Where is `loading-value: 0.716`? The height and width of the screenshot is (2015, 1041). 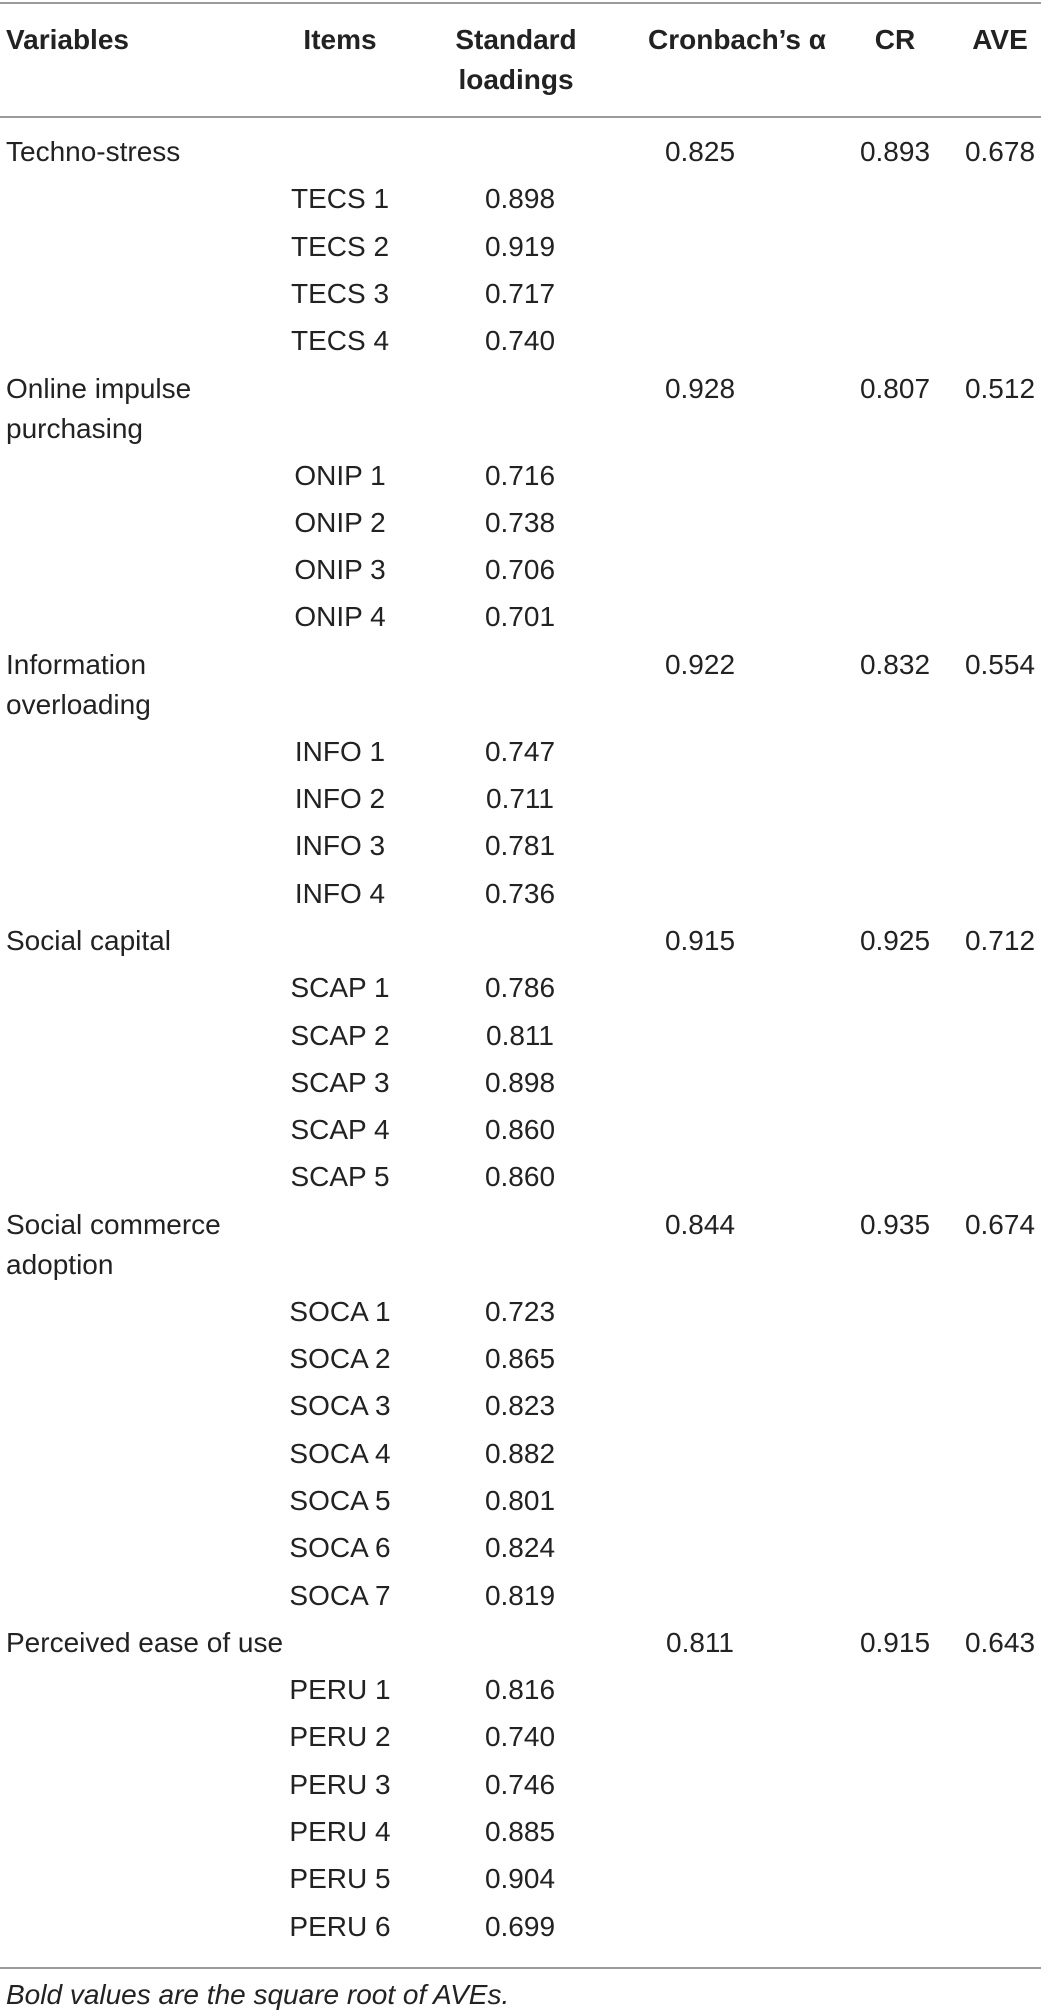
loading-value: 0.716 is located at coordinates (520, 475).